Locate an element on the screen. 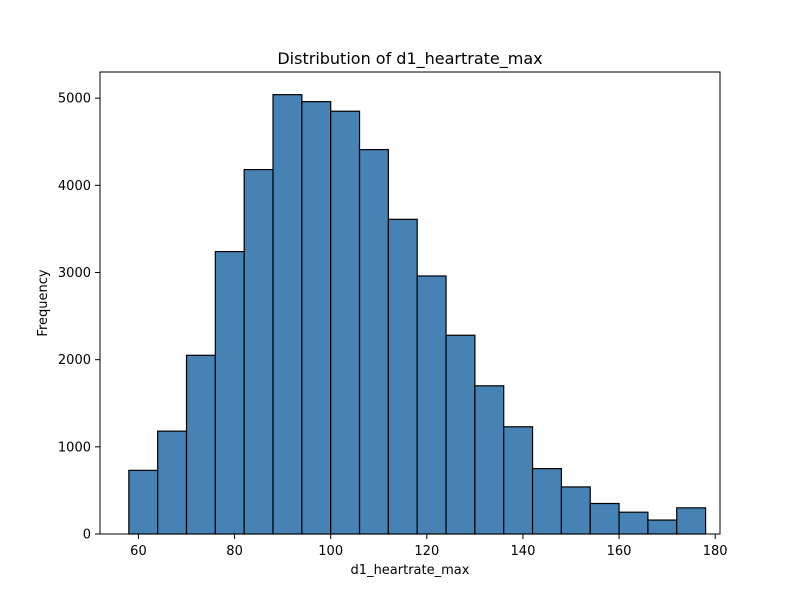  x-axis-label: d1_heartrate_max is located at coordinates (410, 570).